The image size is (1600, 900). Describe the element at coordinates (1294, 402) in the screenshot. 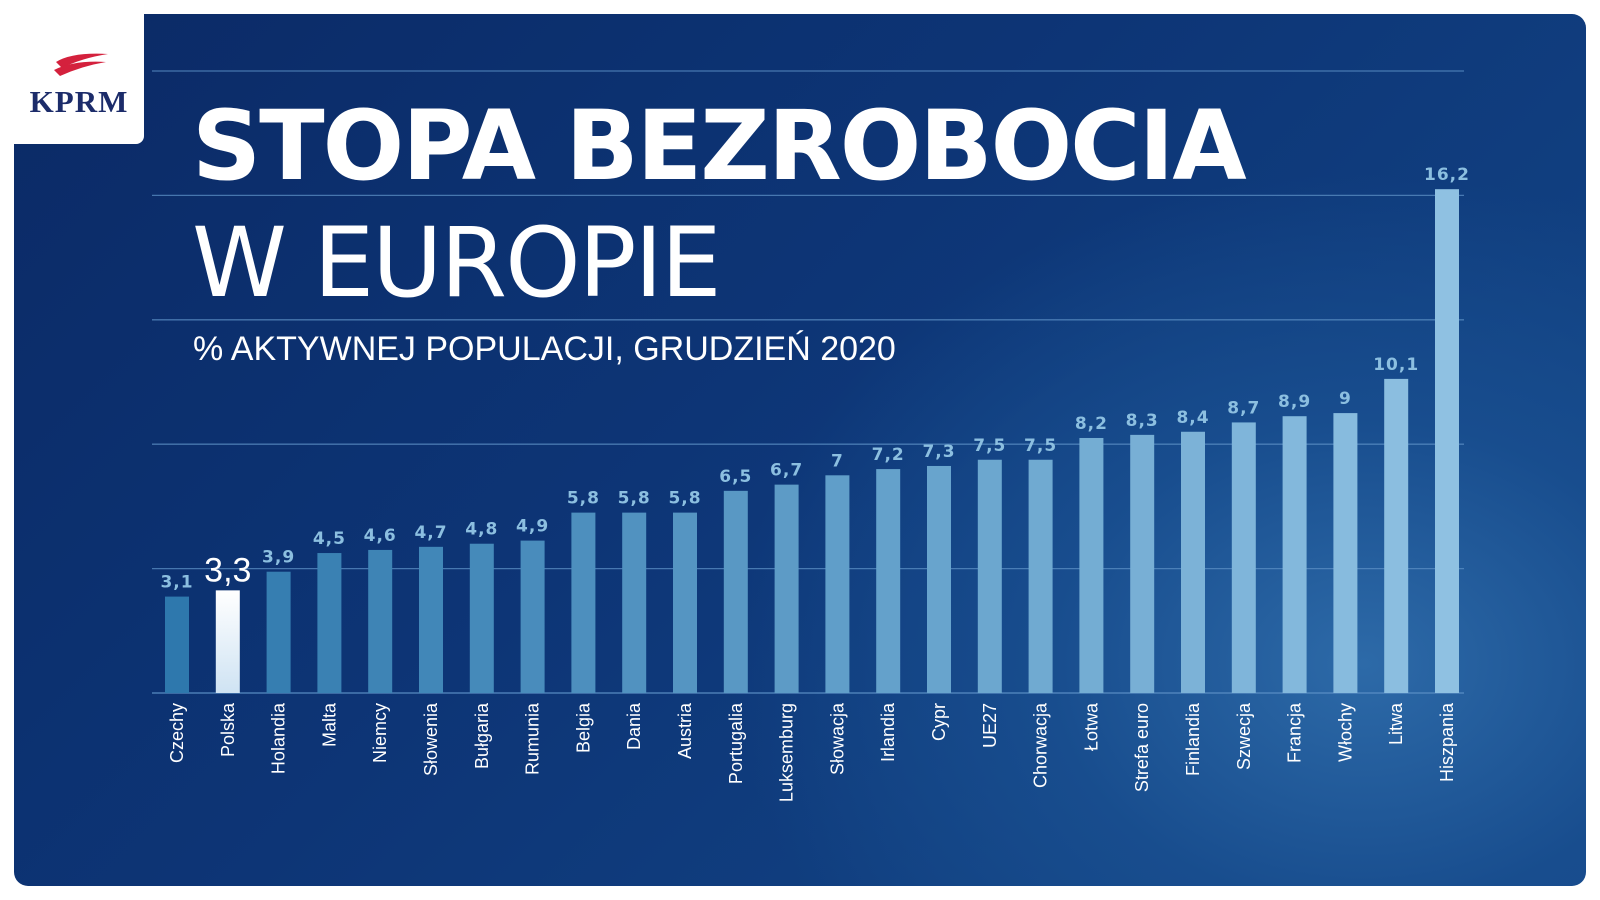

I see `value-label: 8,9` at that location.